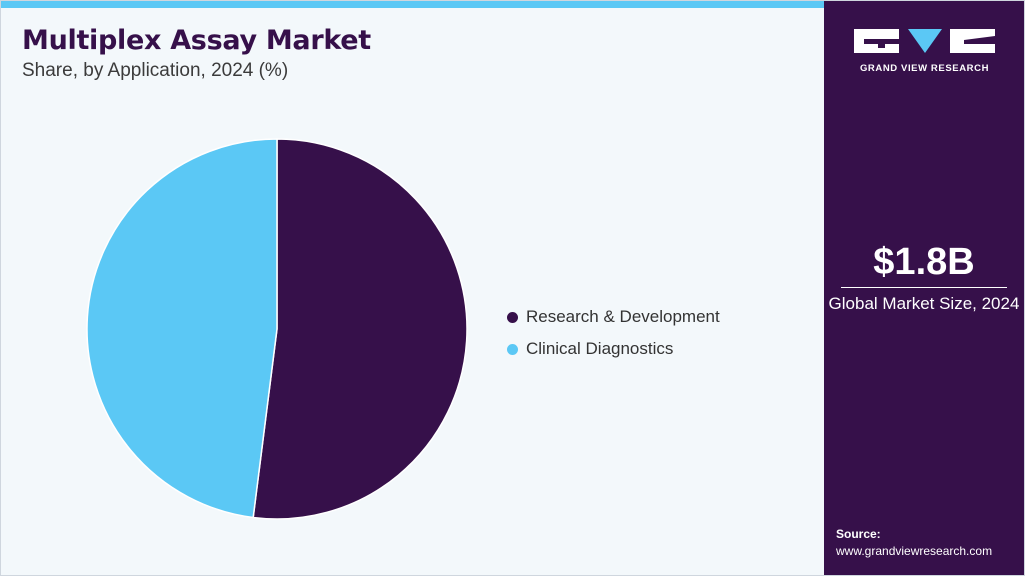  I want to click on market-size-label: Global Market Size, 2024, so click(924, 303).